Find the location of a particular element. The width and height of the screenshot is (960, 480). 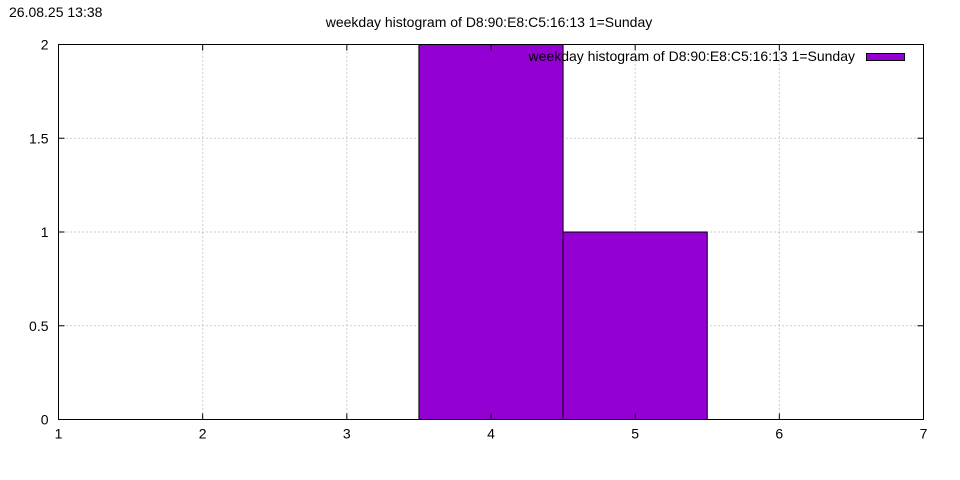

y-tick-label: 0 is located at coordinates (45, 420).